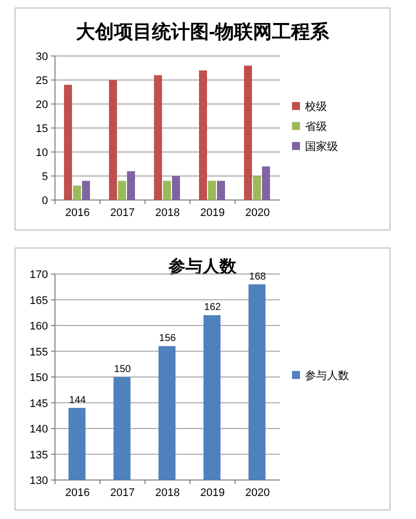 The width and height of the screenshot is (416, 519). Describe the element at coordinates (315, 106) in the screenshot. I see `legend-label: 校级` at that location.